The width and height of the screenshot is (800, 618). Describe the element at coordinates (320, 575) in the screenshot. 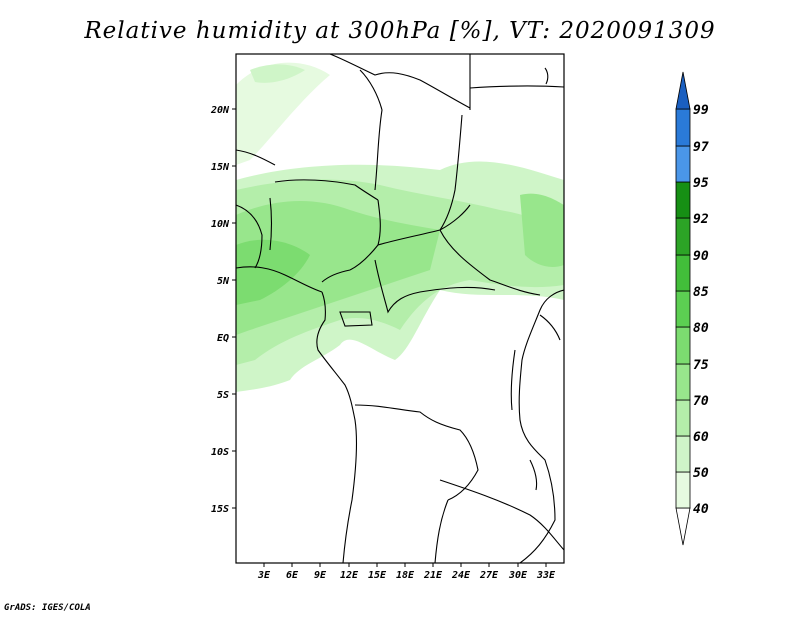

I see `lon-label: 9E` at that location.